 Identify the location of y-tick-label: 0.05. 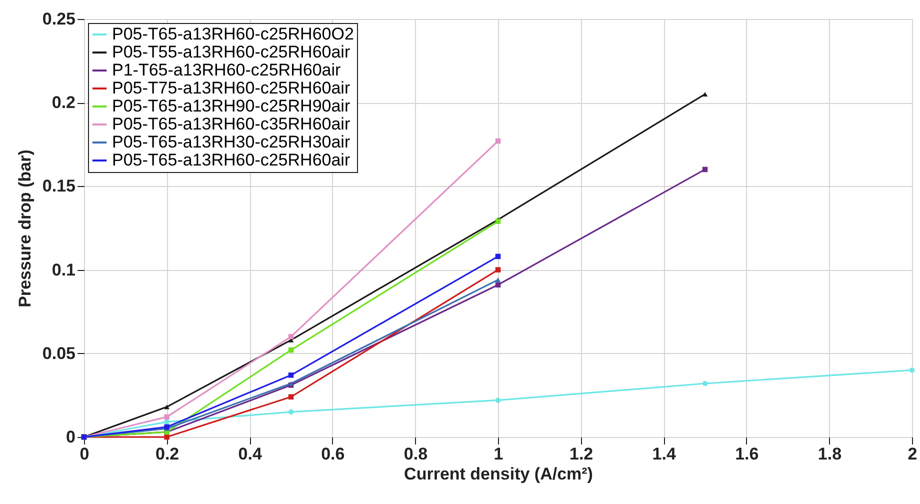
(59, 353).